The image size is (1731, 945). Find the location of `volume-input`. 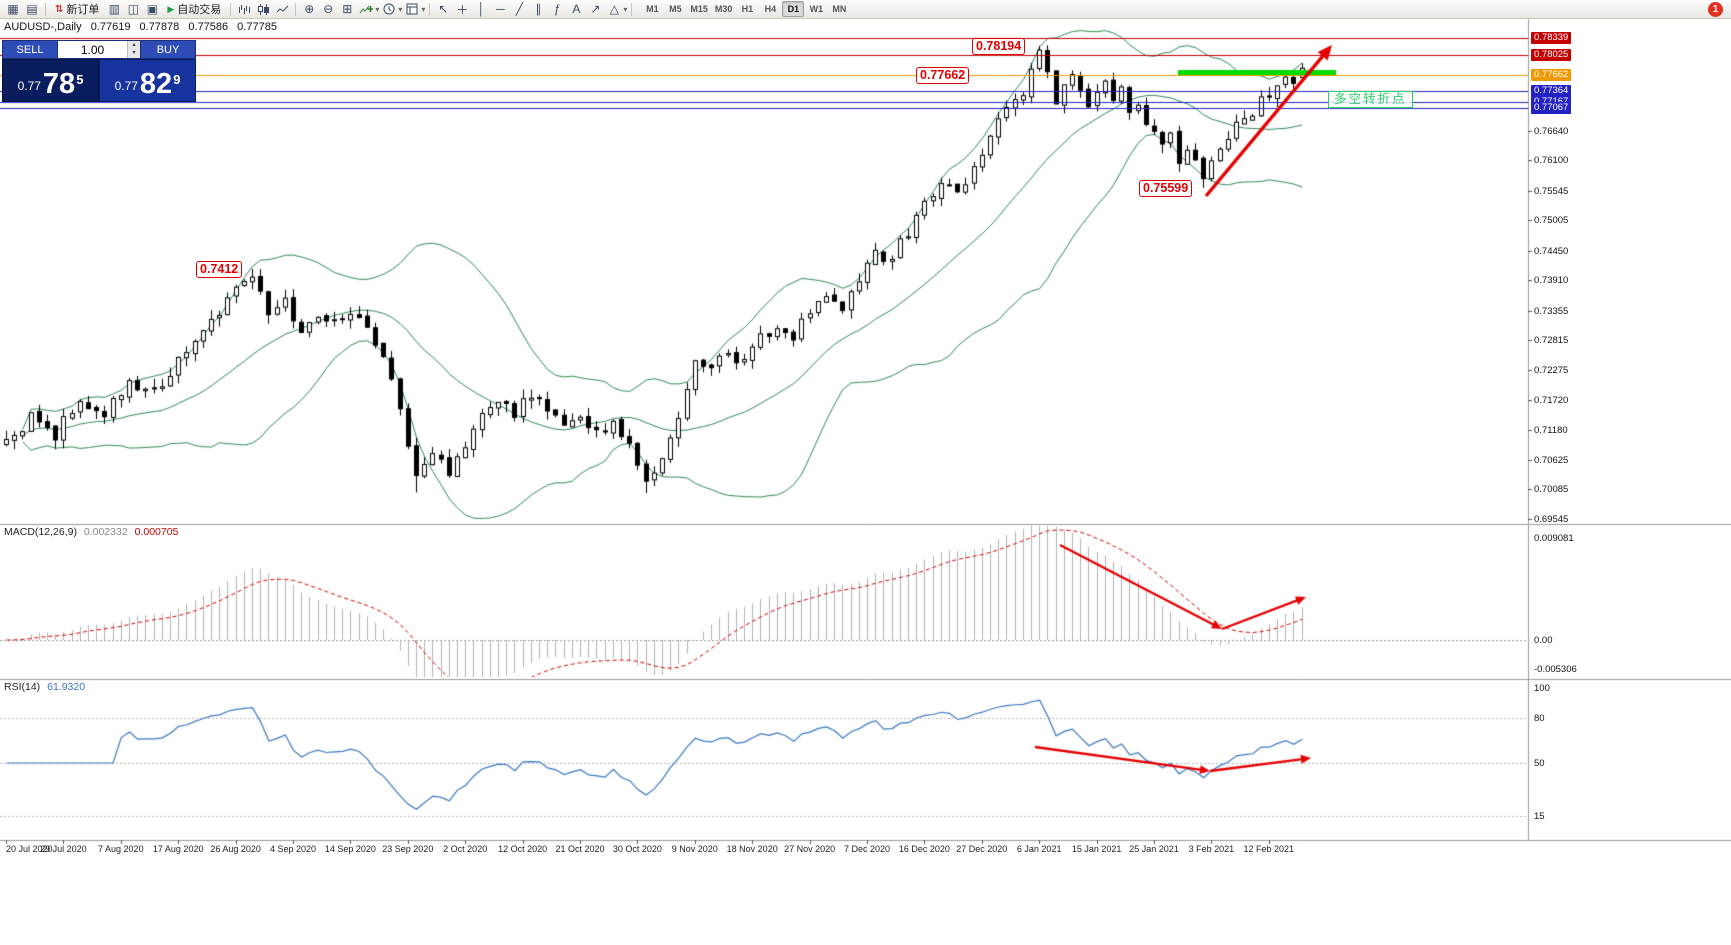

volume-input is located at coordinates (92, 49).